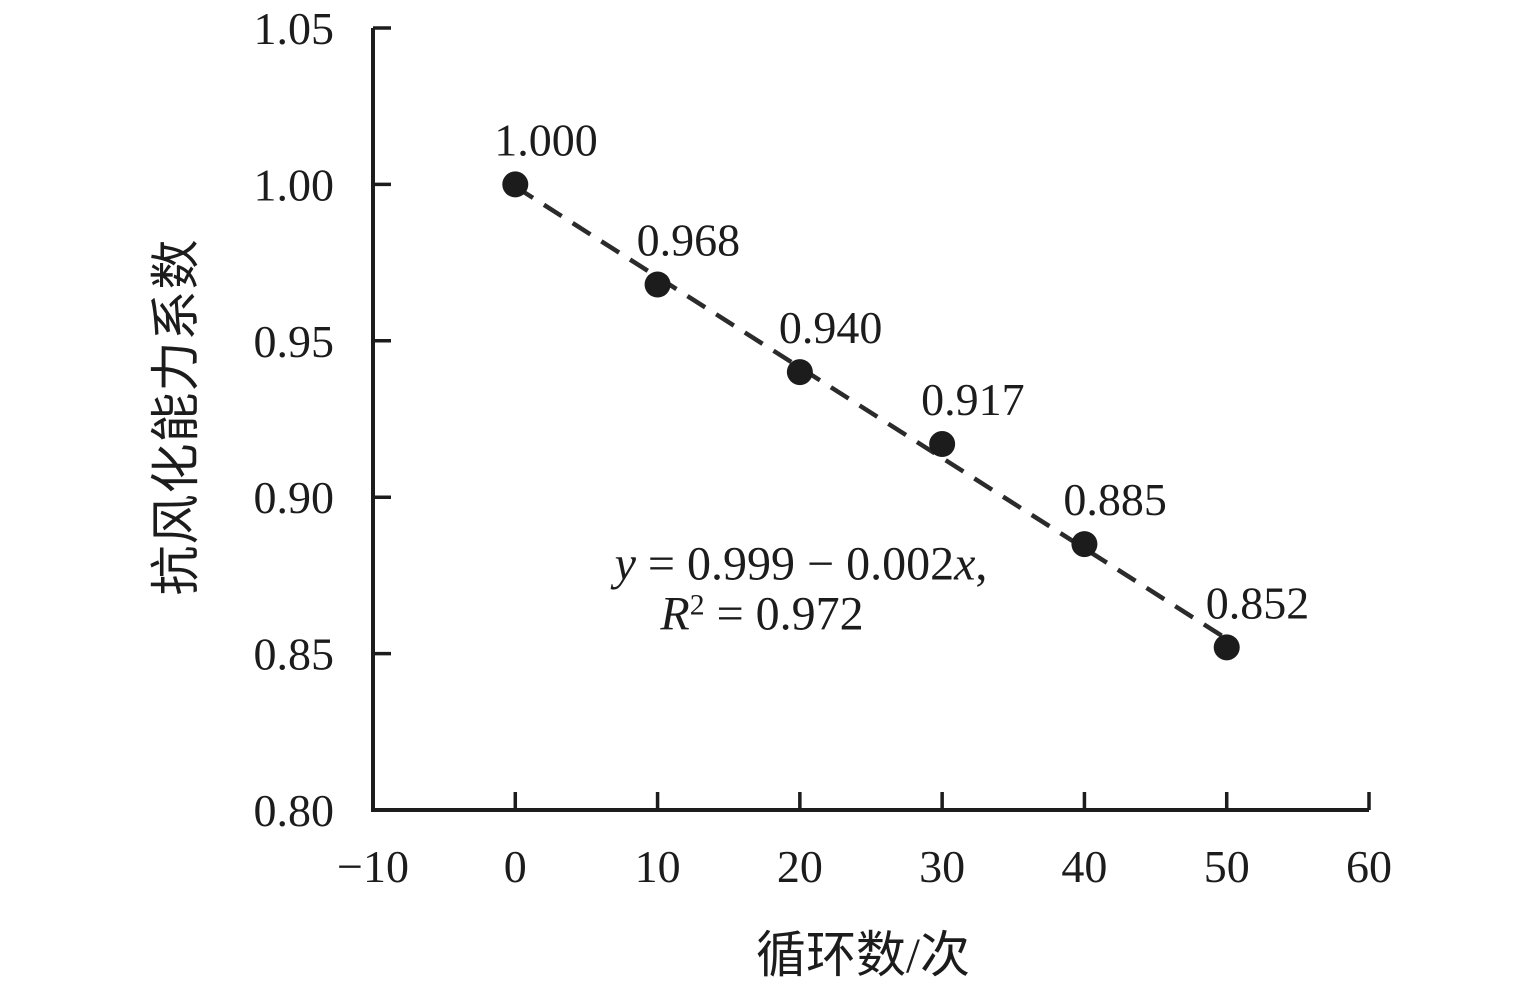 This screenshot has width=1535, height=989. Describe the element at coordinates (1369, 866) in the screenshot. I see `x-tick-label: 60` at that location.